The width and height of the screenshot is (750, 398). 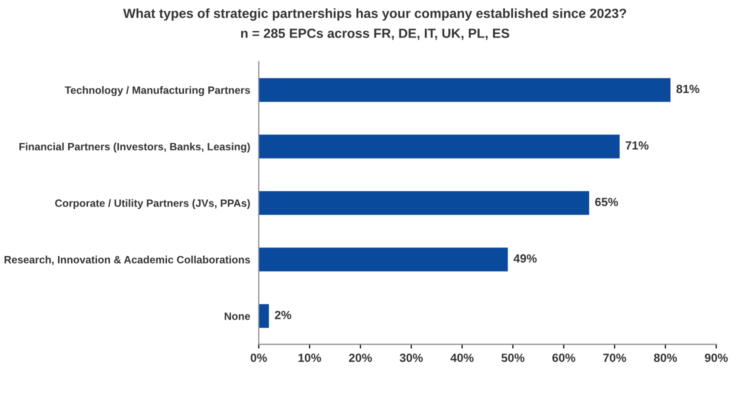 What do you see at coordinates (157, 91) in the screenshot?
I see `y-tick-label: Technology / Manufacturing Partners` at bounding box center [157, 91].